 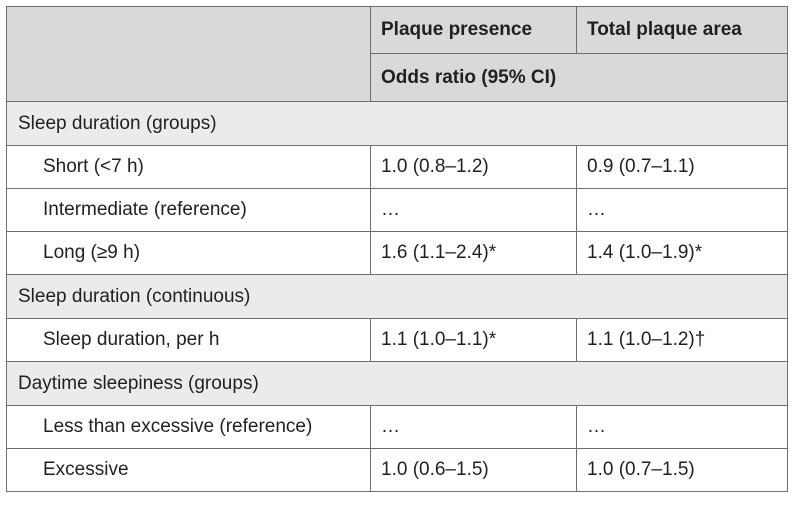 I want to click on subheader-row: Odds ratio (95% CI), so click(x=397, y=77).